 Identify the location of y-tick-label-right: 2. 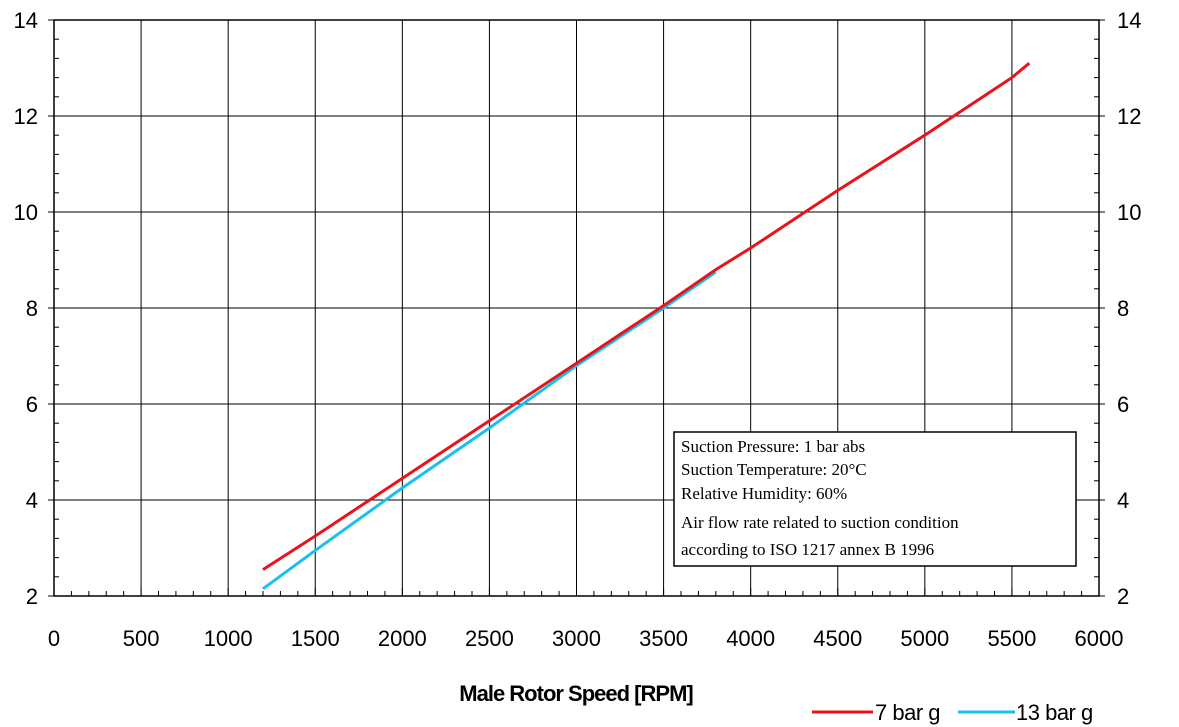
(1123, 596).